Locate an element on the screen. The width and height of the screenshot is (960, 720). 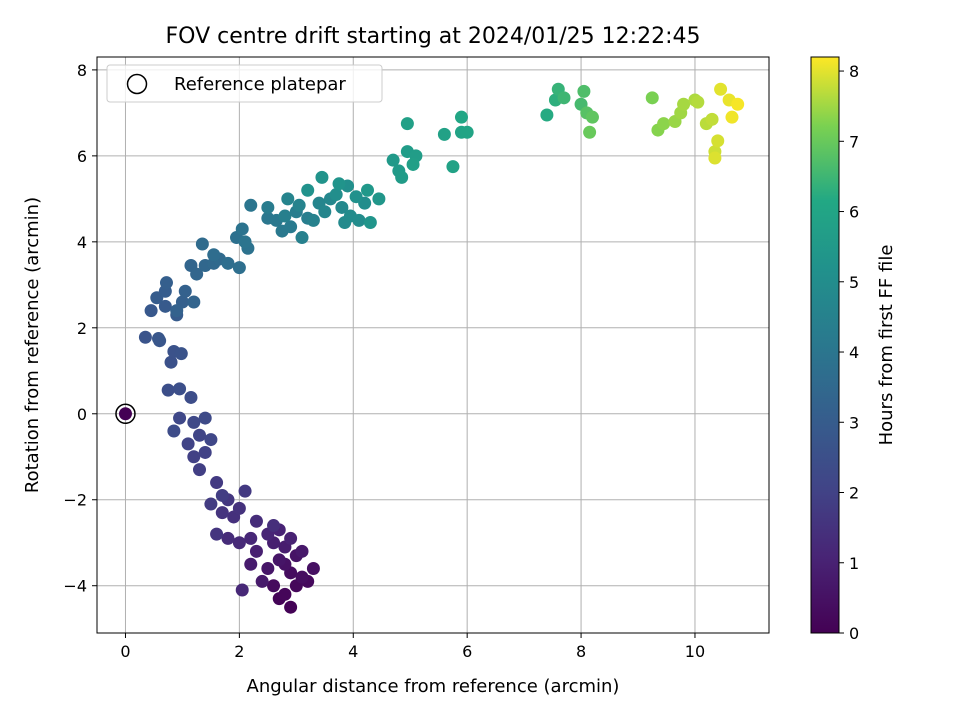
colorbar-ticks: 0 1 2 3 4 5 6 7 8 is located at coordinates (849, 352).